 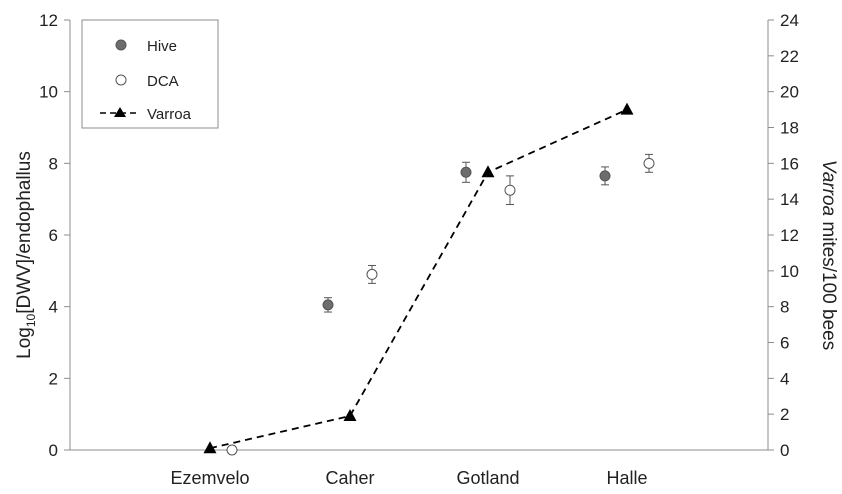 I want to click on left-y-tick-label: 2, so click(x=53, y=378).